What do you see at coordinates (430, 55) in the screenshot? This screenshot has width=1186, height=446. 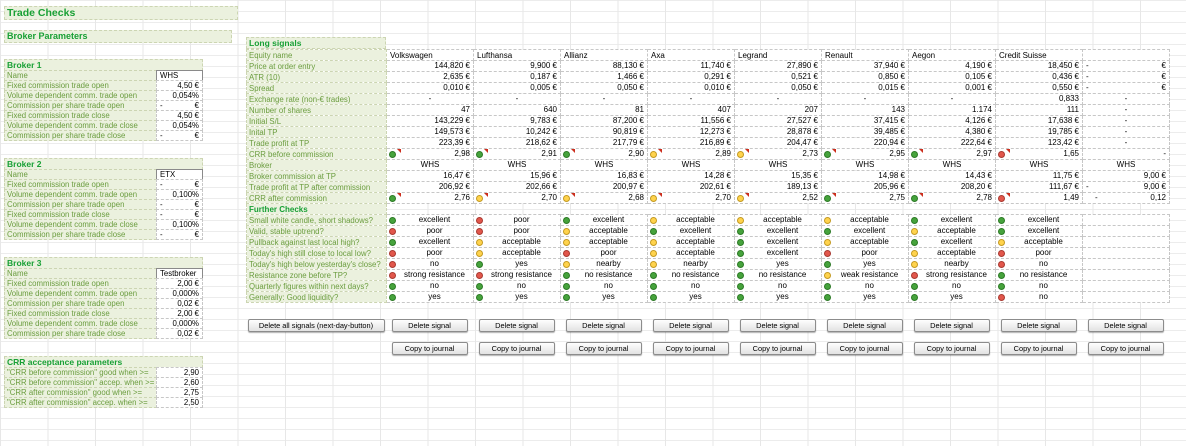 I see `equity-column-header: Volkswagen` at bounding box center [430, 55].